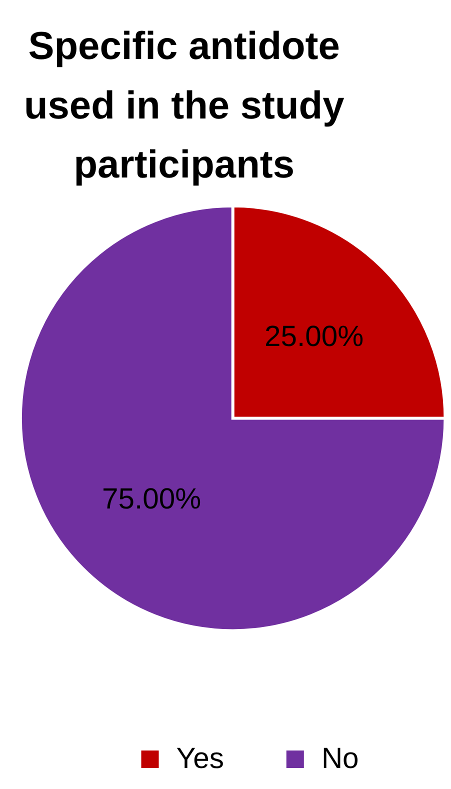  Describe the element at coordinates (314, 336) in the screenshot. I see `data-label: 25.00%` at that location.